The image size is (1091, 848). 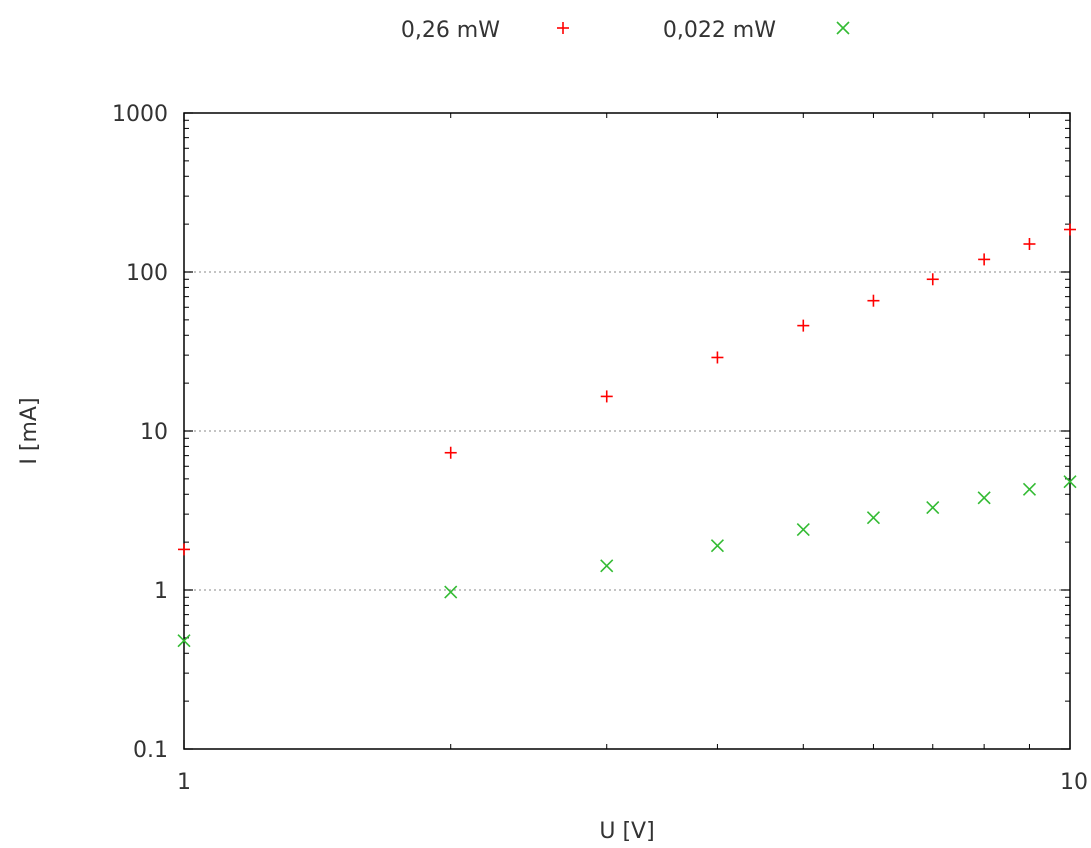 What do you see at coordinates (625, 30) in the screenshot?
I see `legend: 0,26 mW 0,022 mW` at bounding box center [625, 30].